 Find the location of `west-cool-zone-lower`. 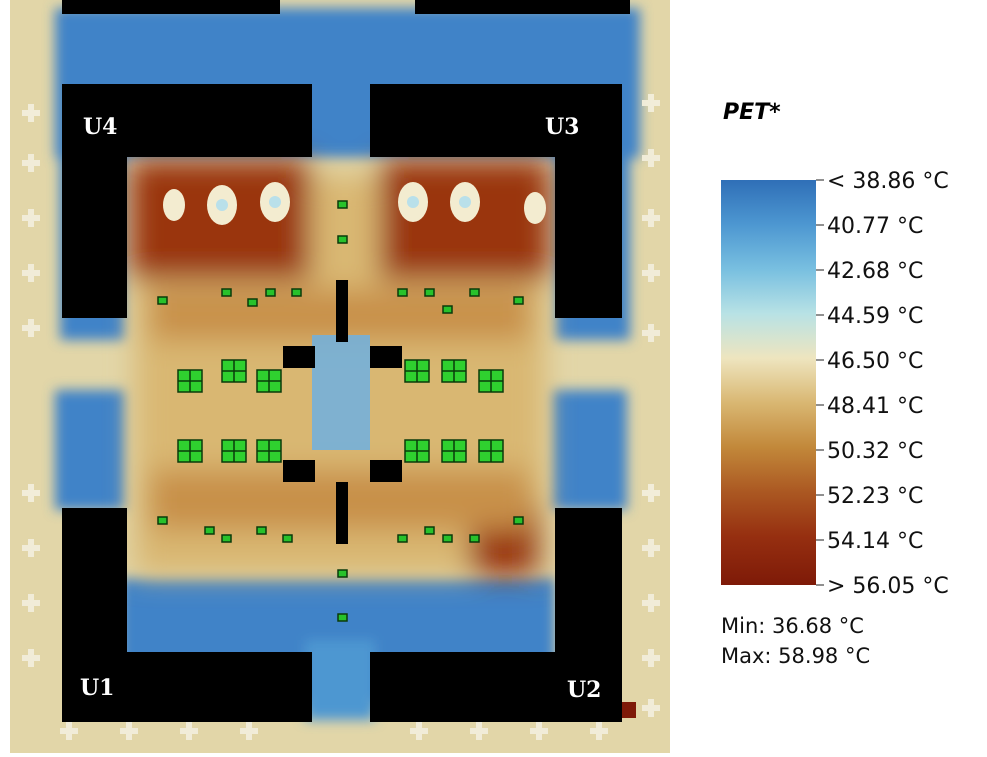

west-cool-zone-lower is located at coordinates (90, 450).